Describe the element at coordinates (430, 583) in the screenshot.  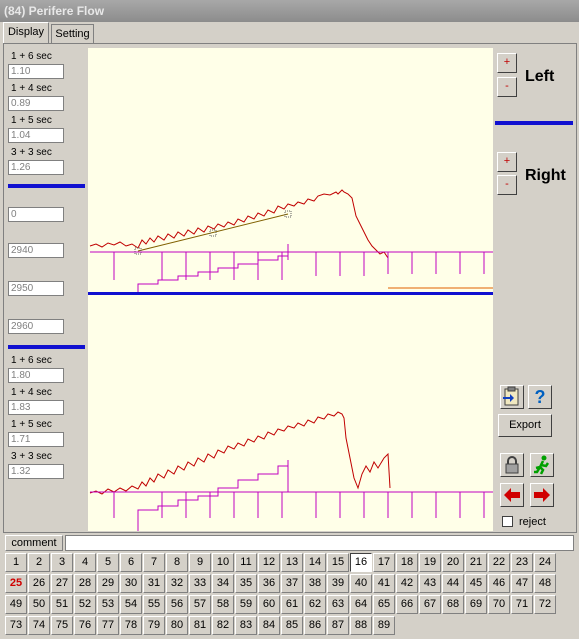
I see `record-number-43: 43` at that location.